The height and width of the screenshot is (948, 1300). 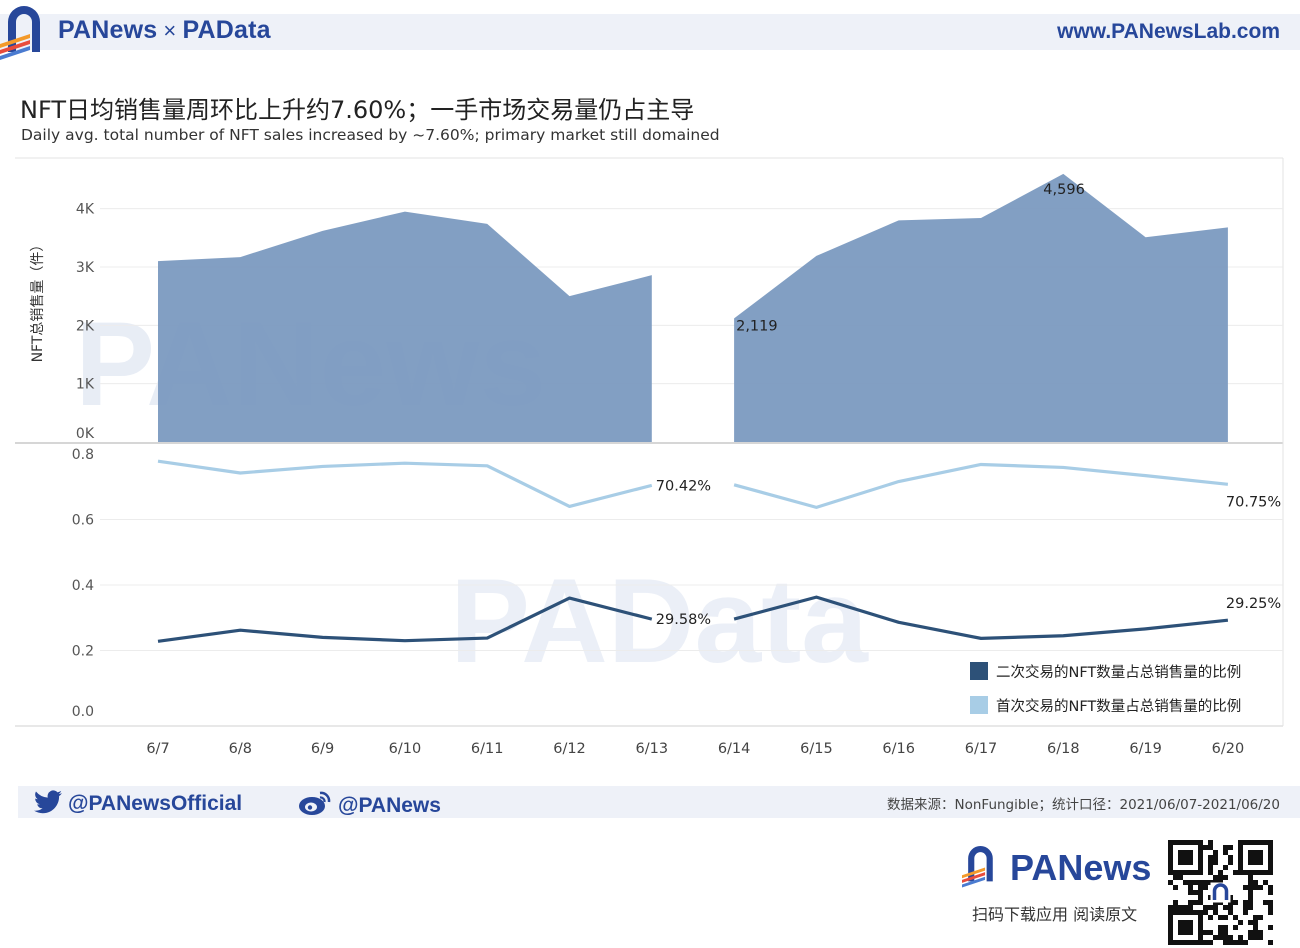 I want to click on qr-logo, so click(x=1220, y=891).